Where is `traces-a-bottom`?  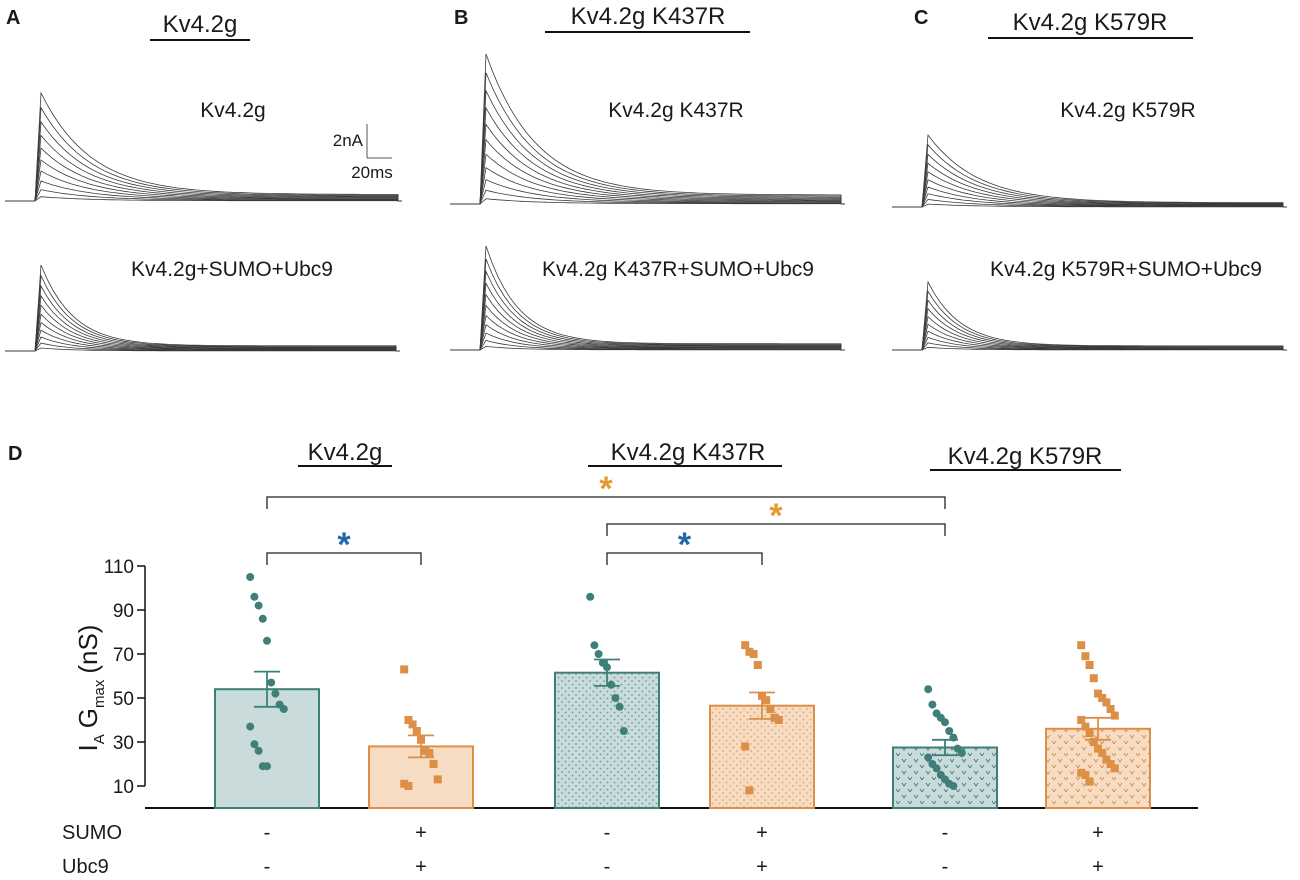 traces-a-bottom is located at coordinates (202, 308).